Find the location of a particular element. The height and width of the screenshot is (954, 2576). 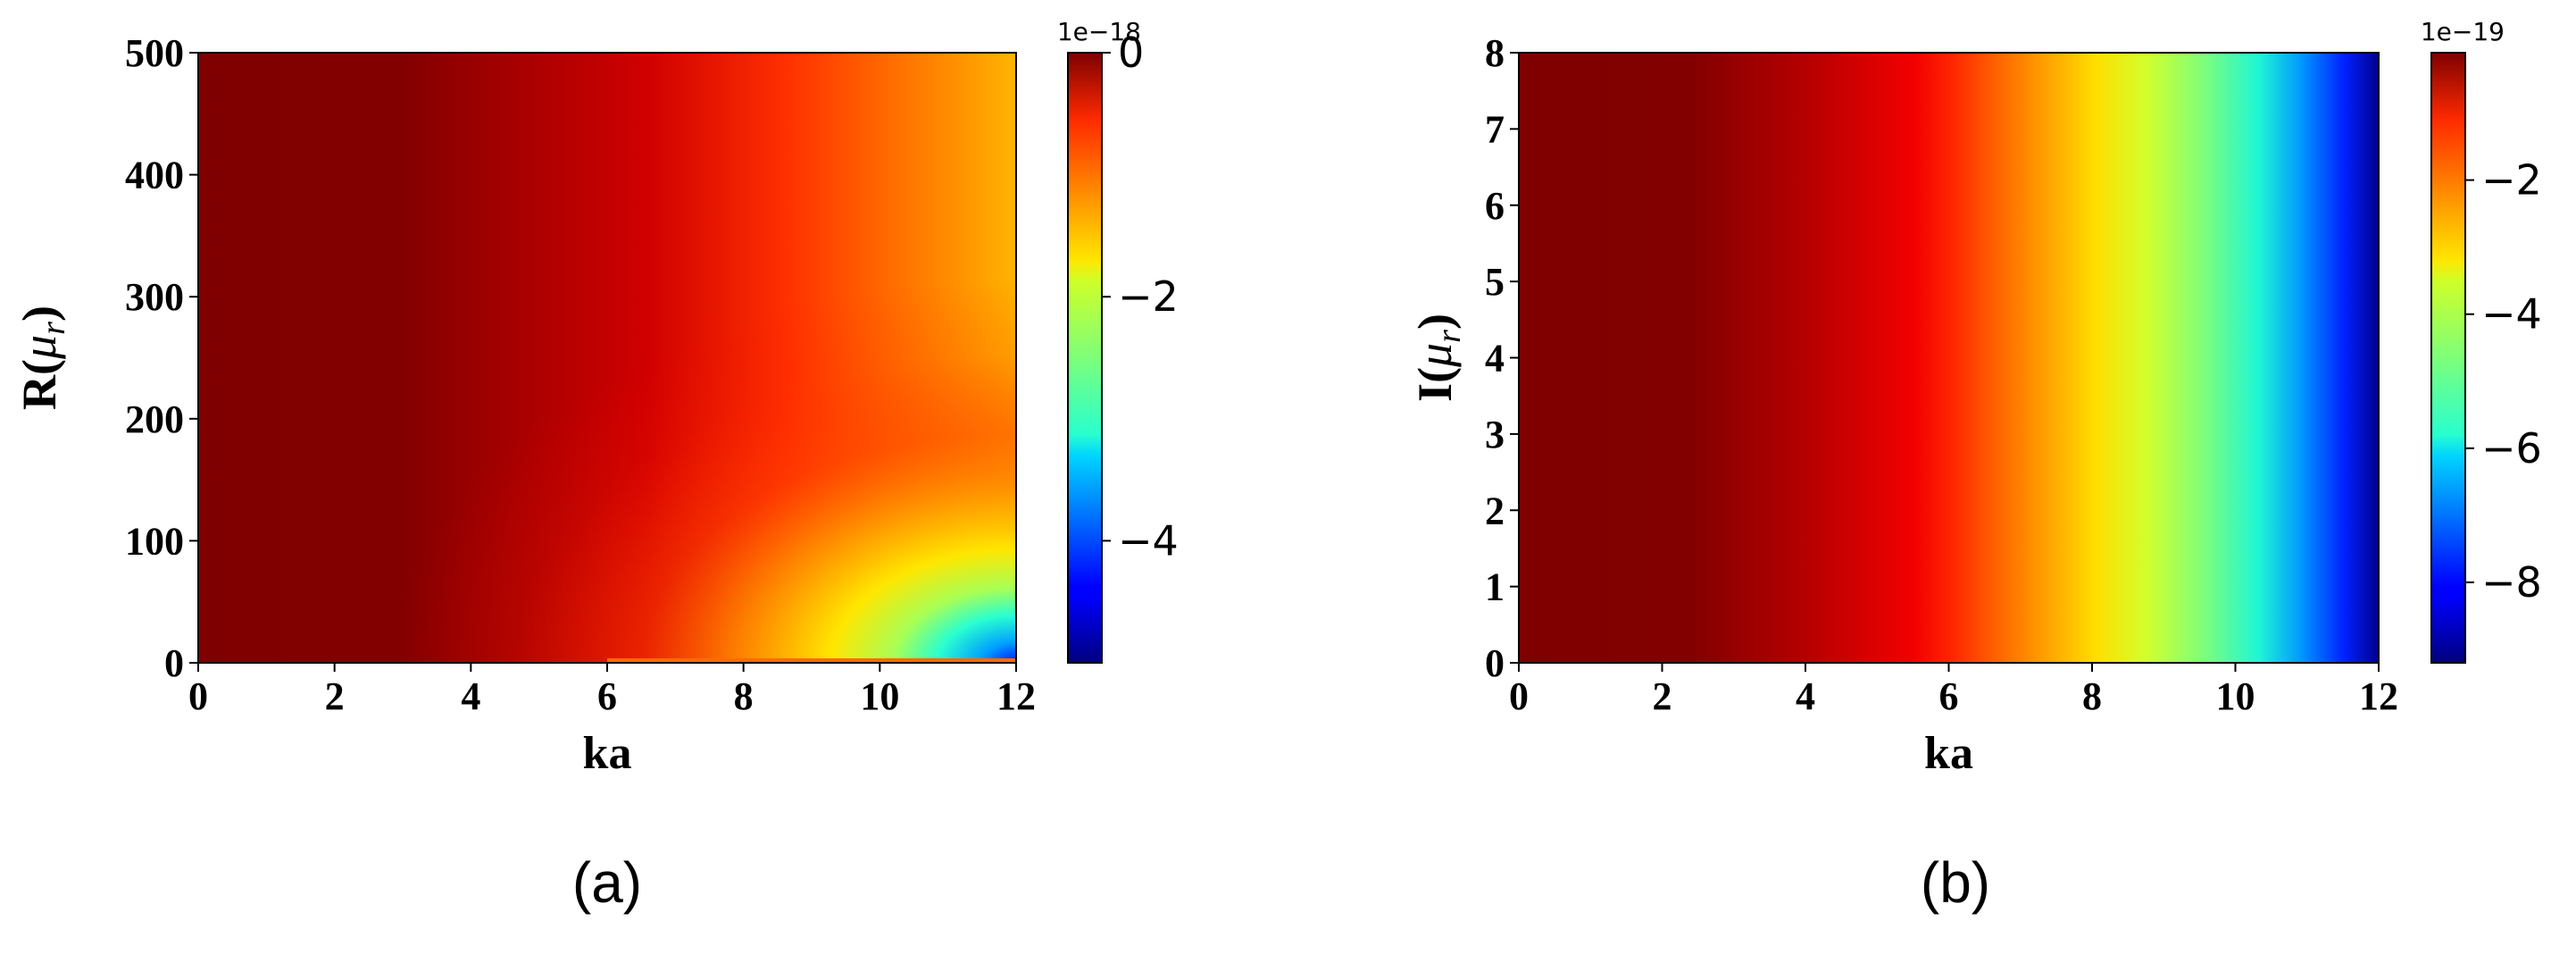

y-tick-label: 6 is located at coordinates (1495, 206).